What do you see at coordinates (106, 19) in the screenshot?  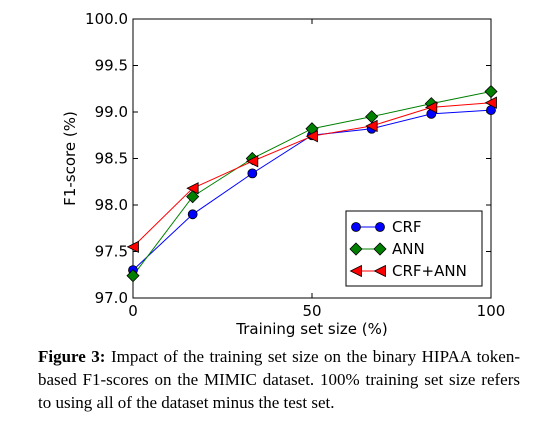 I see `y-tick-label: 100.0` at bounding box center [106, 19].